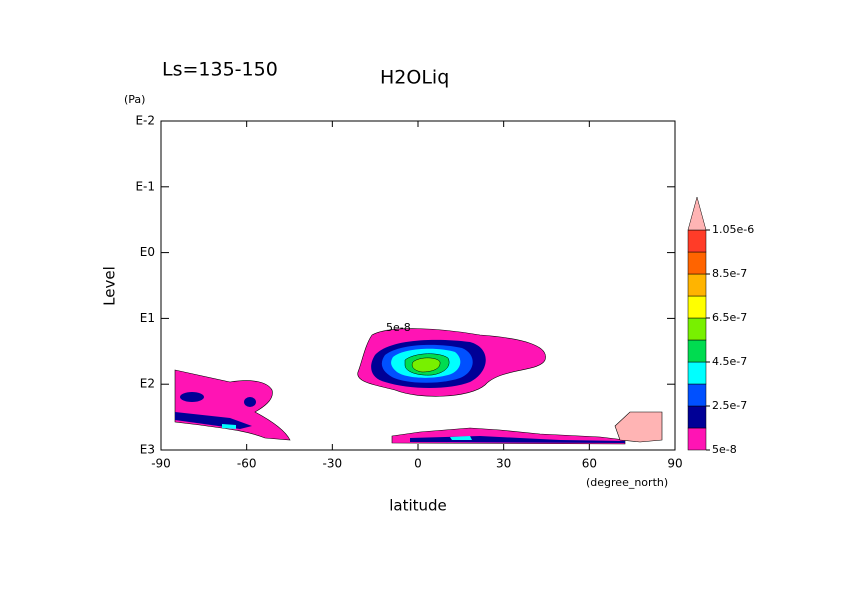 Image resolution: width=842 pixels, height=595 pixels. Describe the element at coordinates (729, 361) in the screenshot. I see `colorbar-tick-label: 4.5e-7` at that location.